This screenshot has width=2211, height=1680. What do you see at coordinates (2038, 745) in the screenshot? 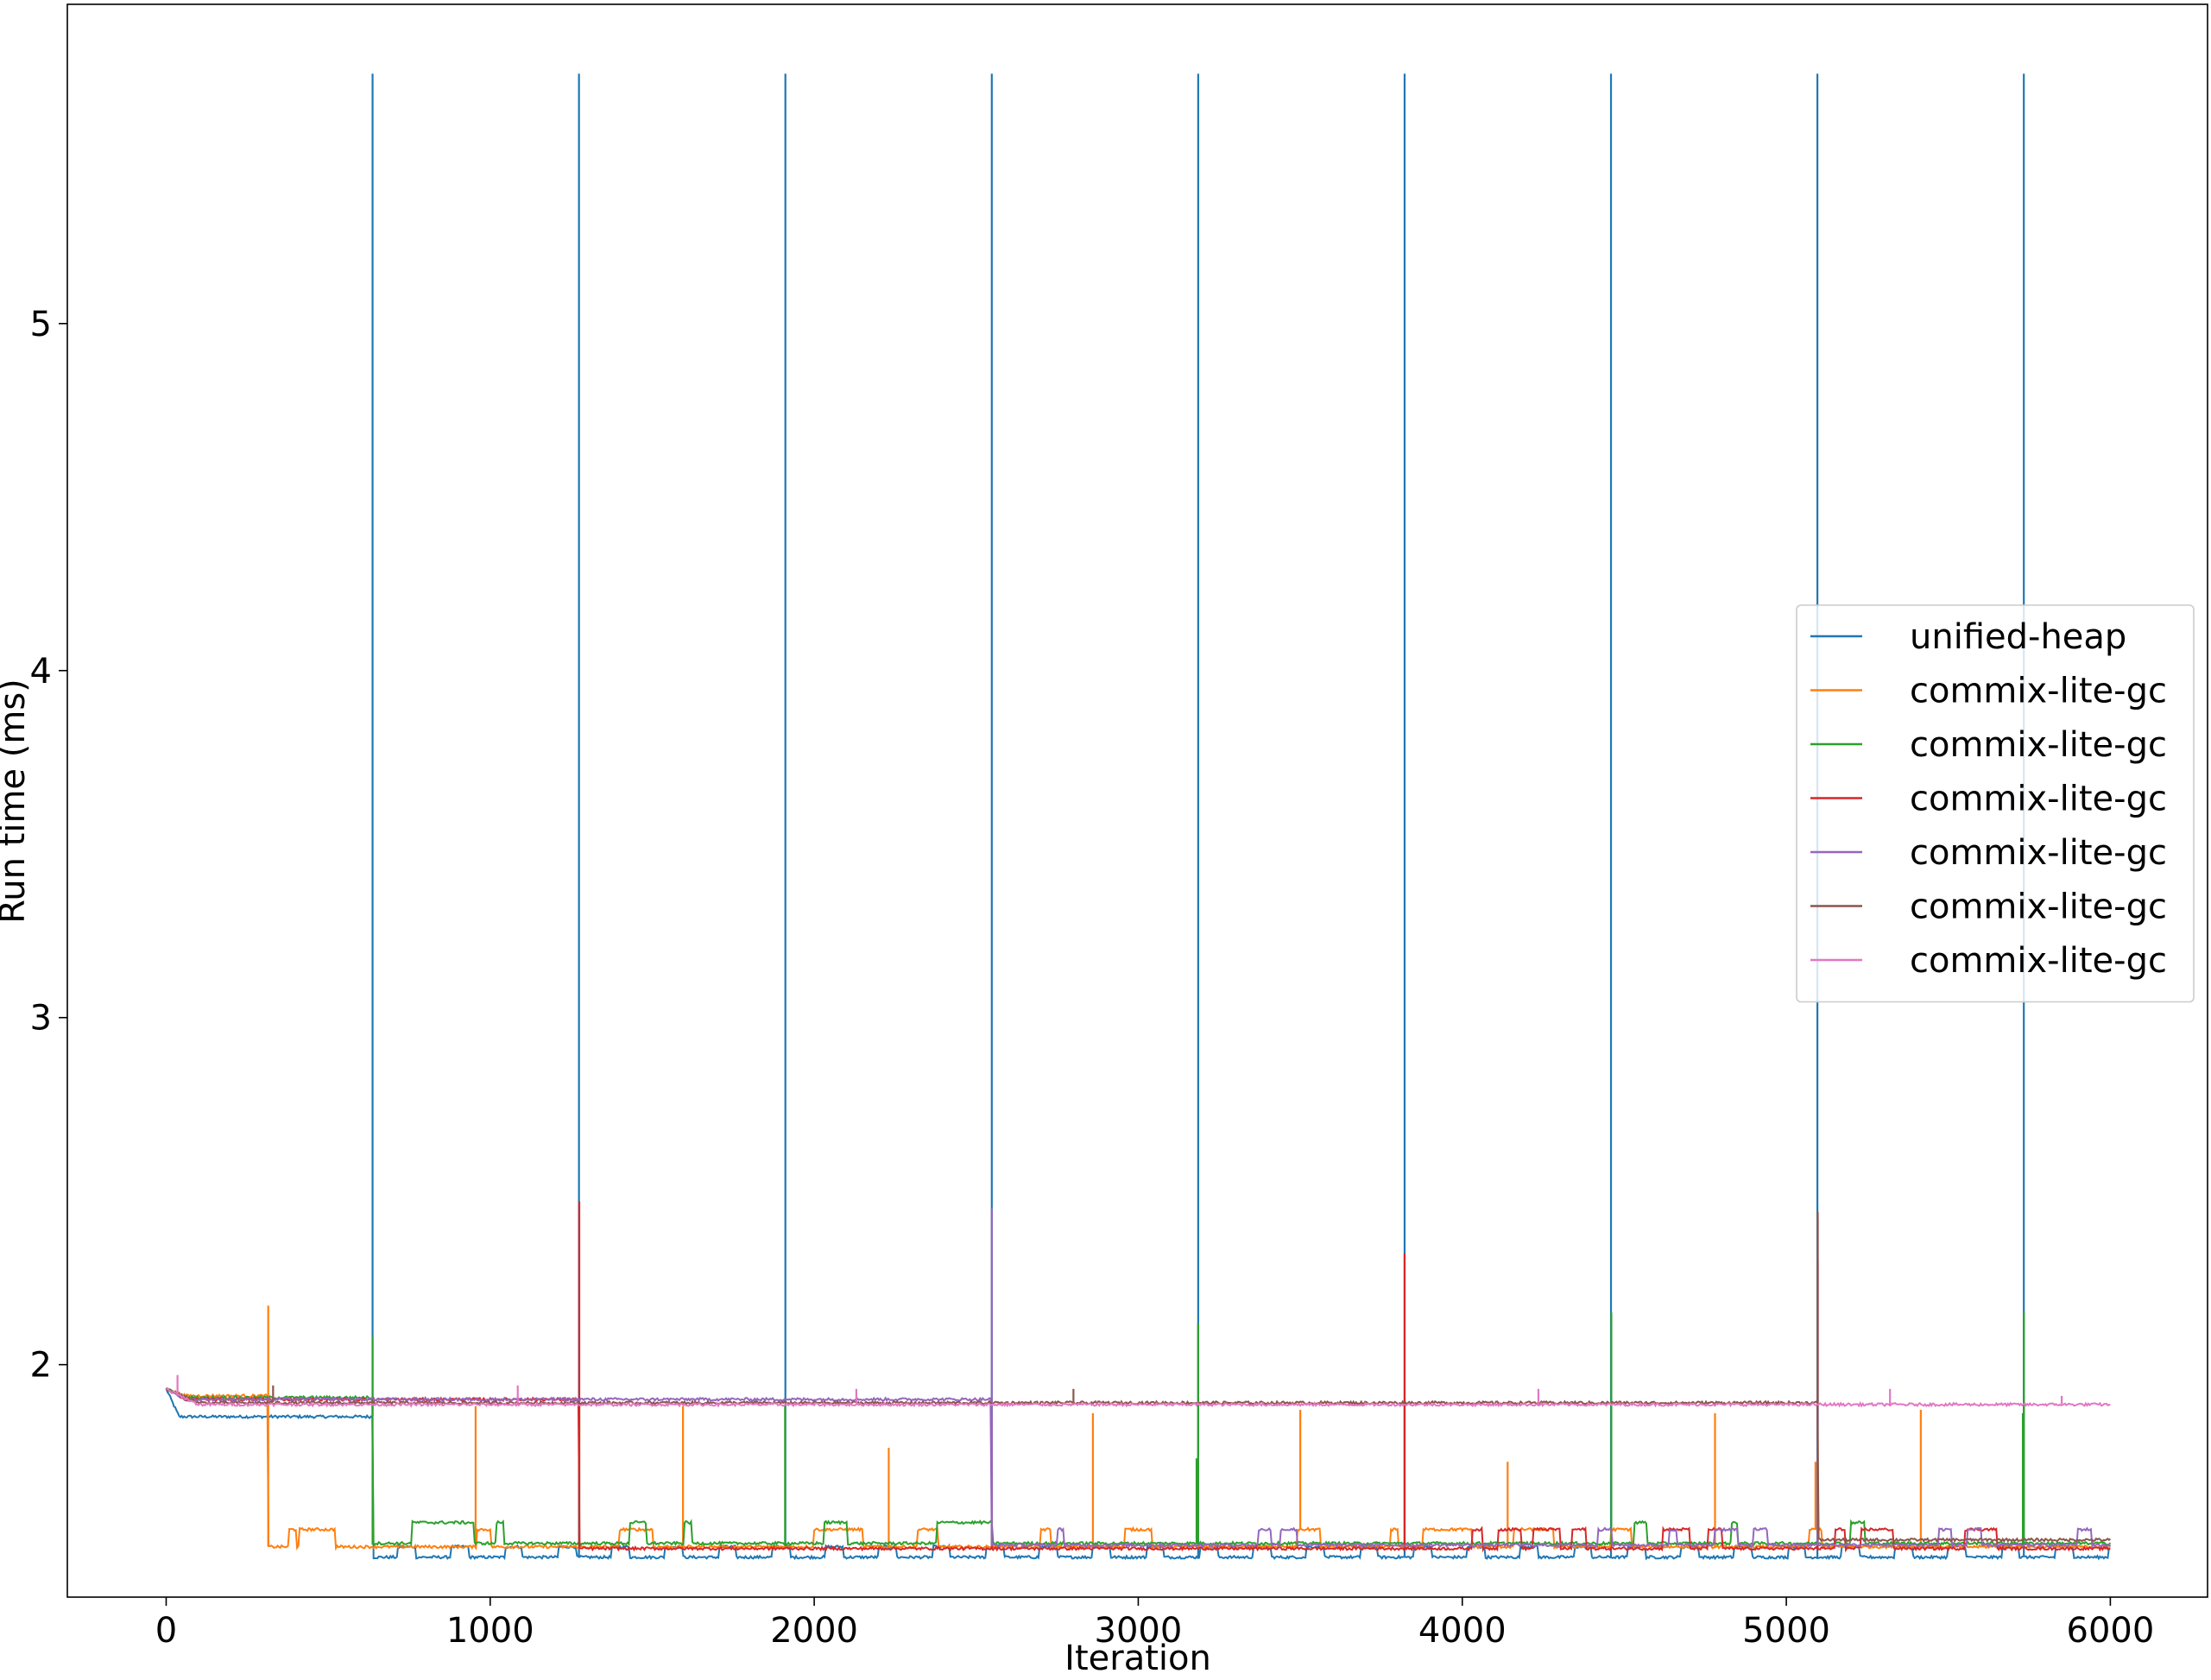
I see `legend-label-2: commix-lite-gc` at bounding box center [2038, 745].